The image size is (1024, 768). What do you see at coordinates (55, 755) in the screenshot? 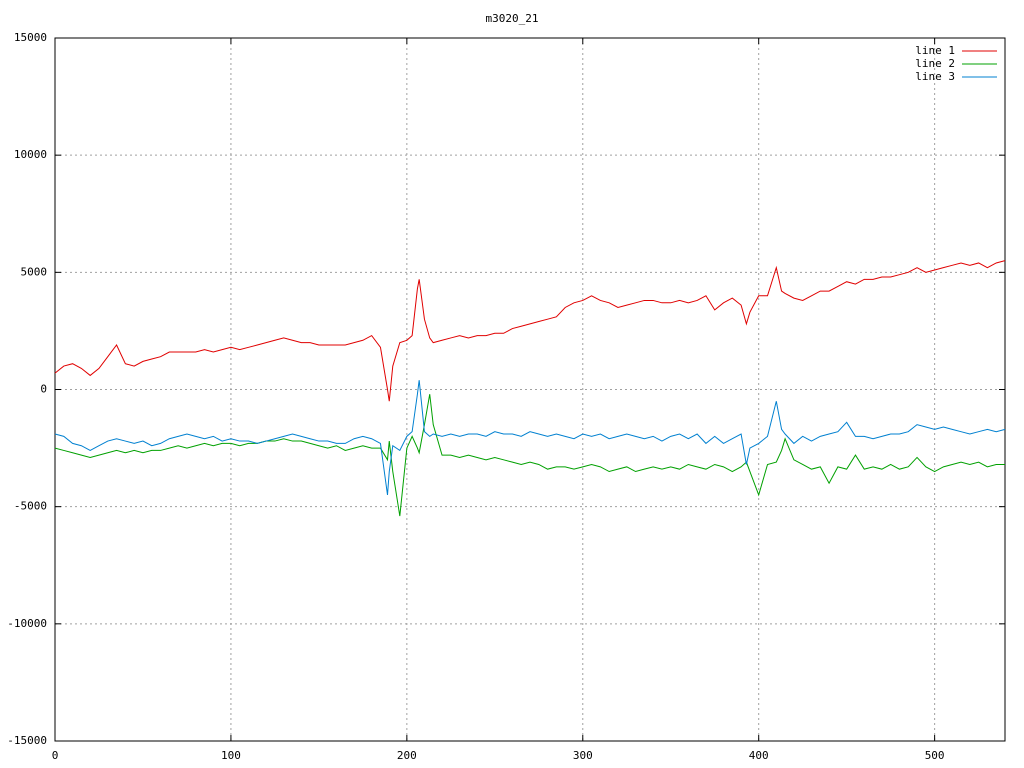
I see `x-tick-label: 0` at bounding box center [55, 755].